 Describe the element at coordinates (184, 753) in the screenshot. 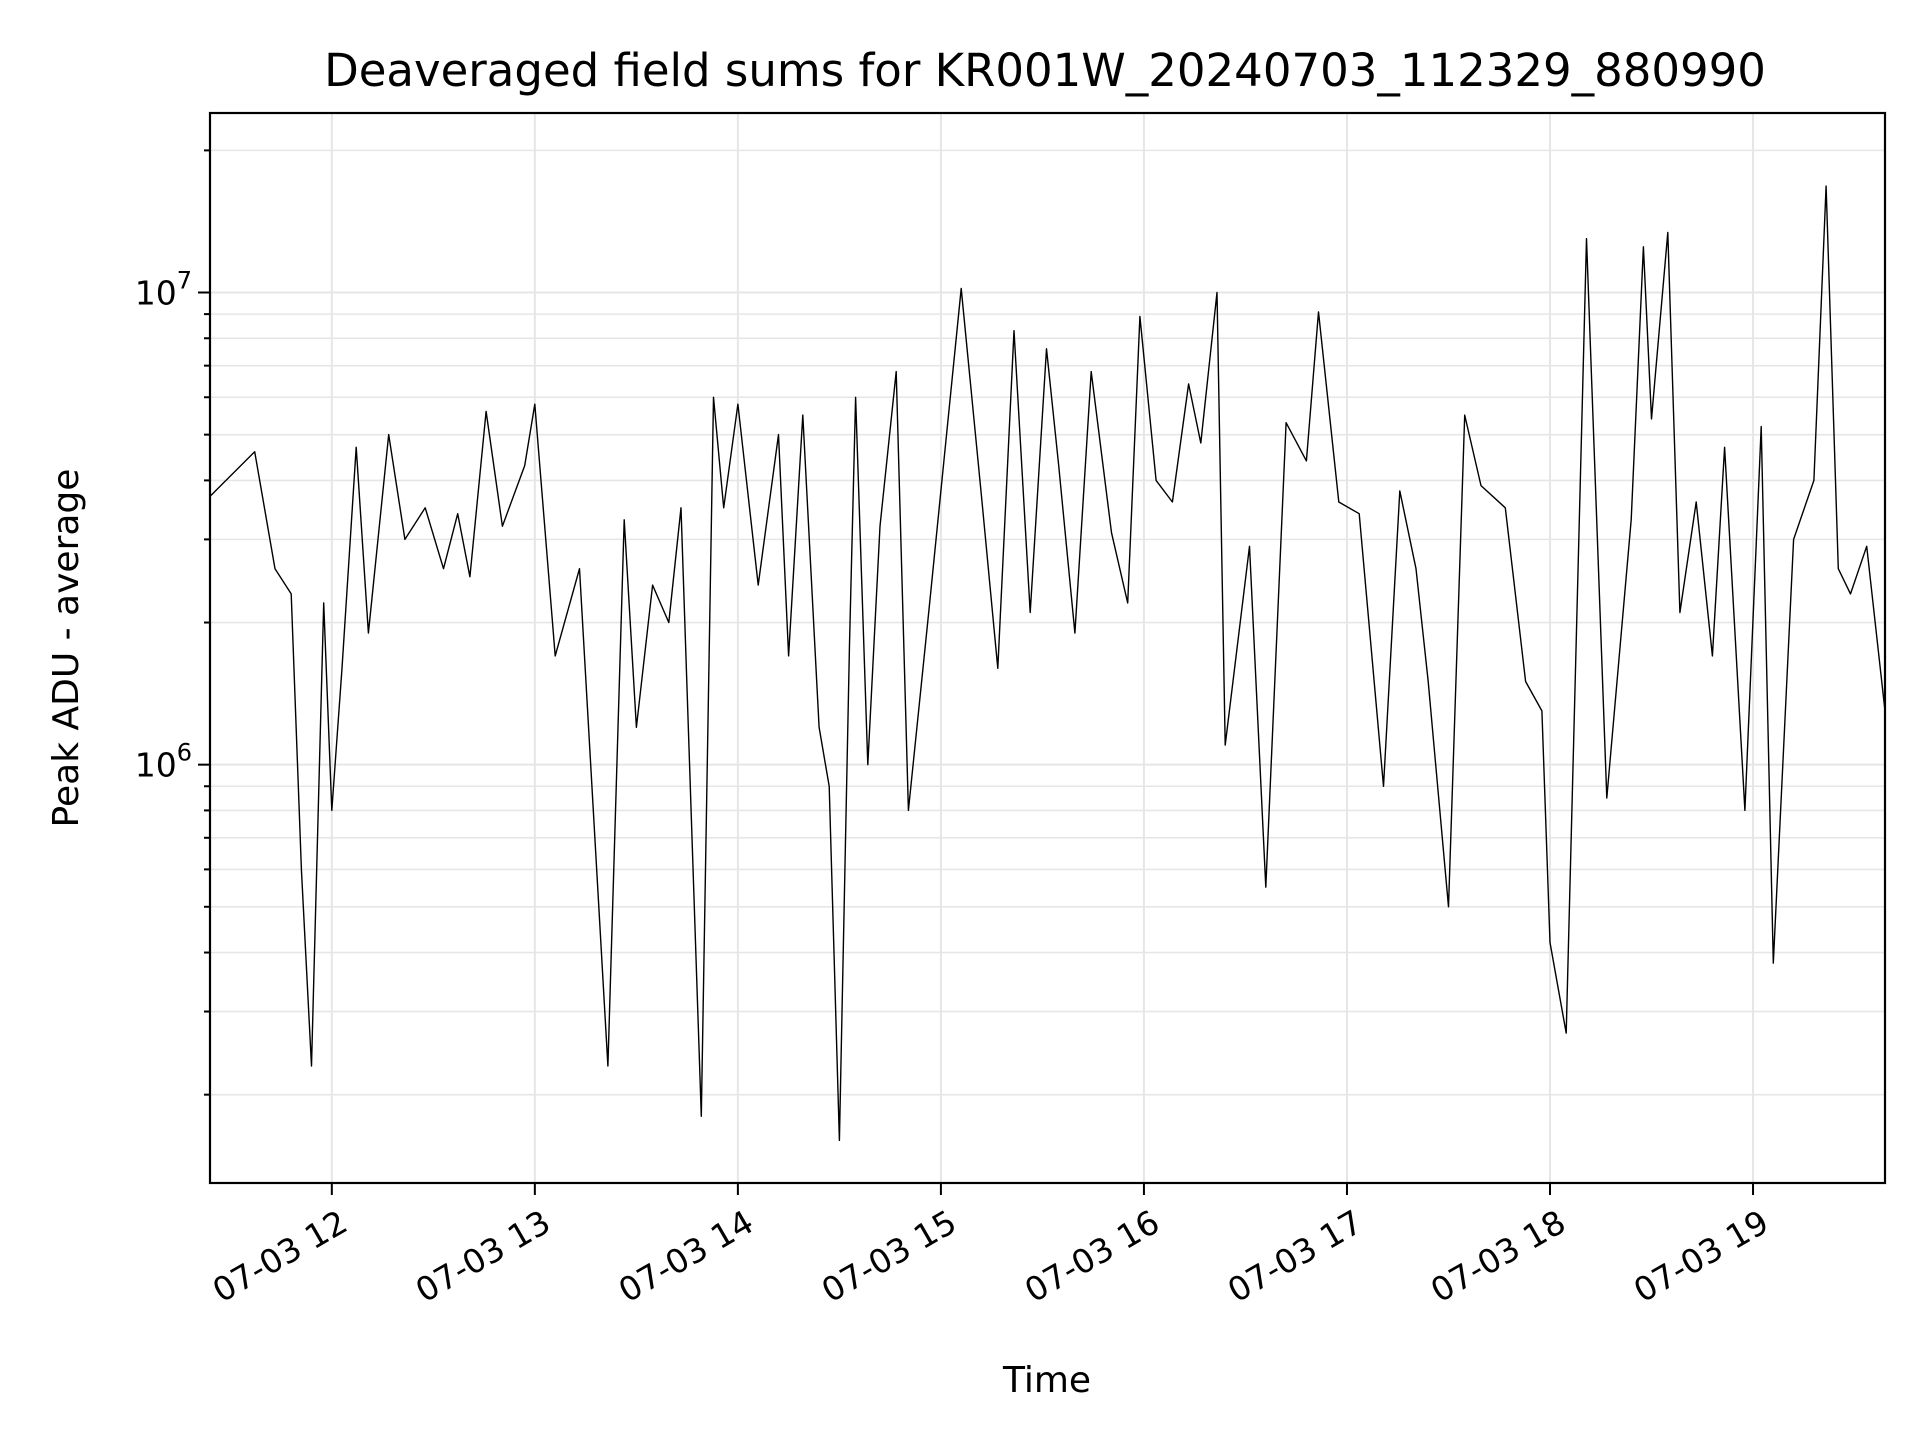

I see `y-tick-label-exponent: 6` at that location.